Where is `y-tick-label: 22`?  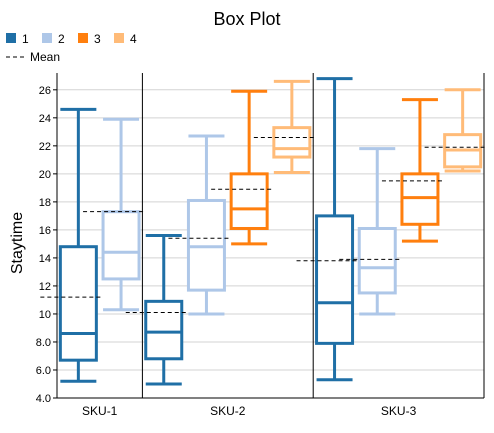
y-tick-label: 22 is located at coordinates (45, 147).